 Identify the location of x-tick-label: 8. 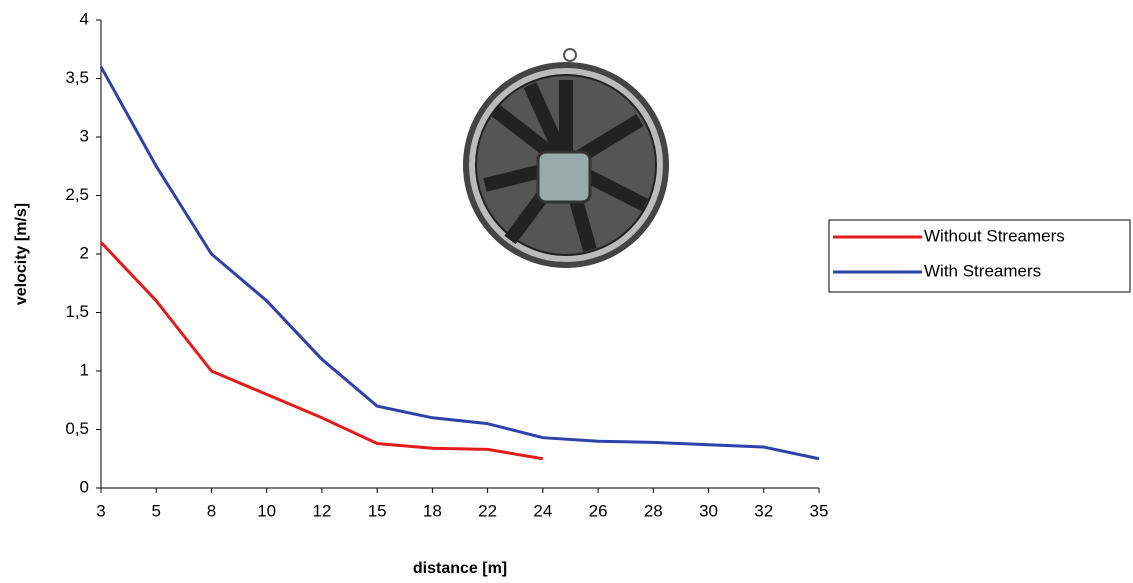
(211, 510).